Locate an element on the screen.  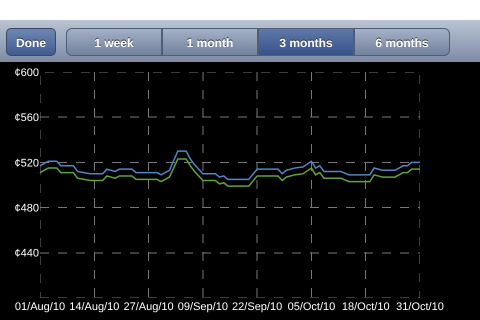
y-tick-label: ¢440 is located at coordinates (26, 254).